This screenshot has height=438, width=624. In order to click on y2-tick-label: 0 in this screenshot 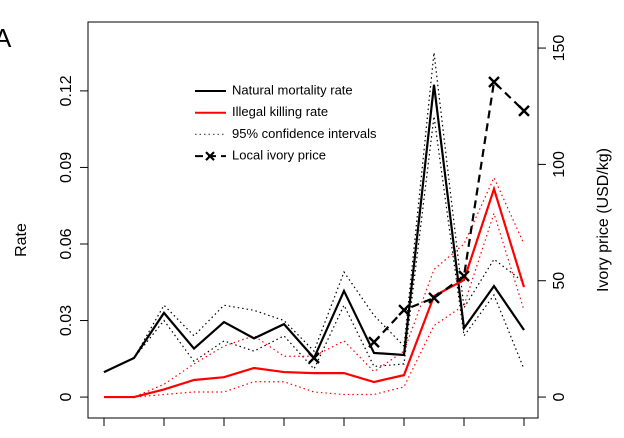, I will do `click(559, 397)`.